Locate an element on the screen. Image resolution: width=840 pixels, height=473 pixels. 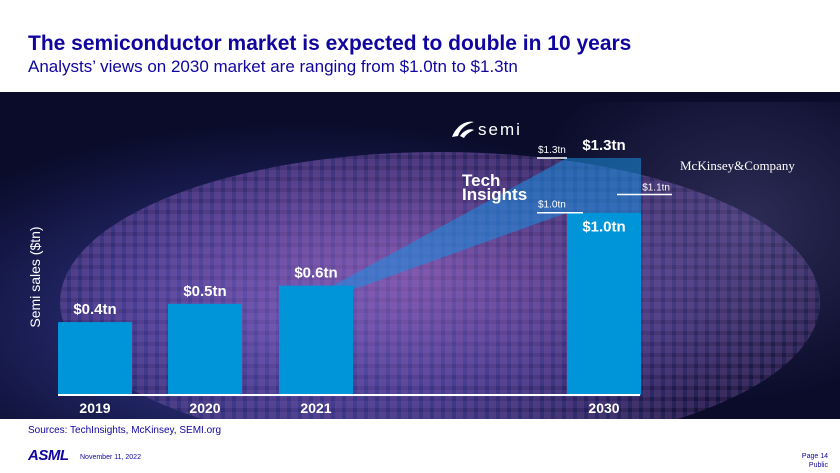
classification: Public is located at coordinates (818, 465).